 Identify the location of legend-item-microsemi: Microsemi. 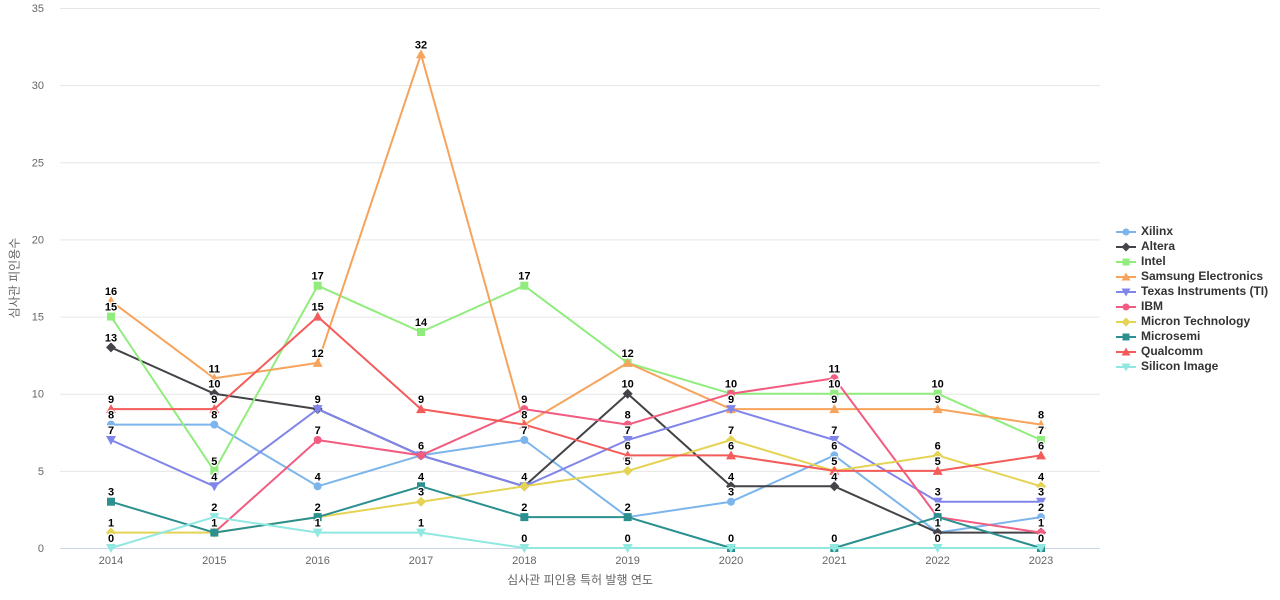
(1192, 336).